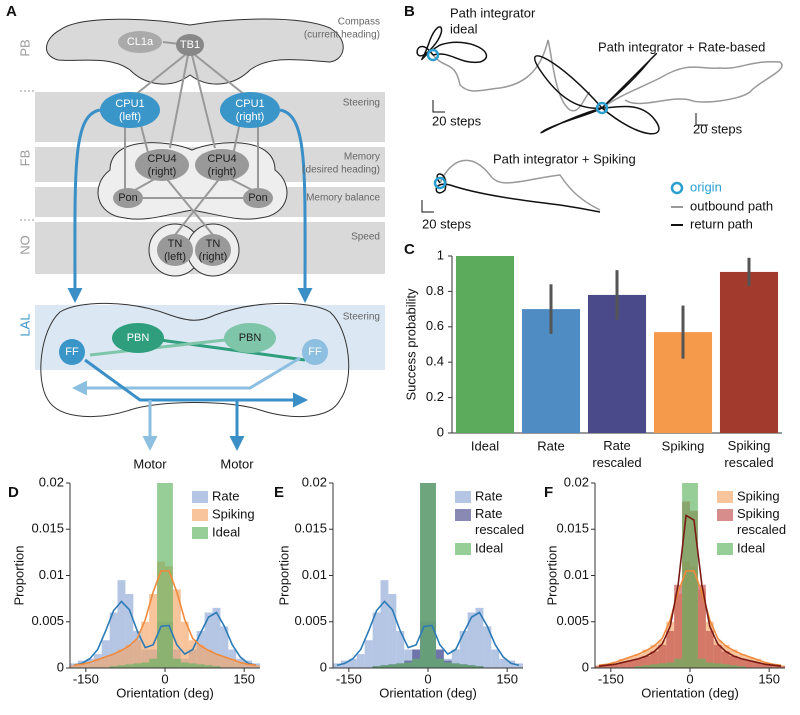 The height and width of the screenshot is (715, 800). I want to click on y-tick-label: 0, so click(323, 666).